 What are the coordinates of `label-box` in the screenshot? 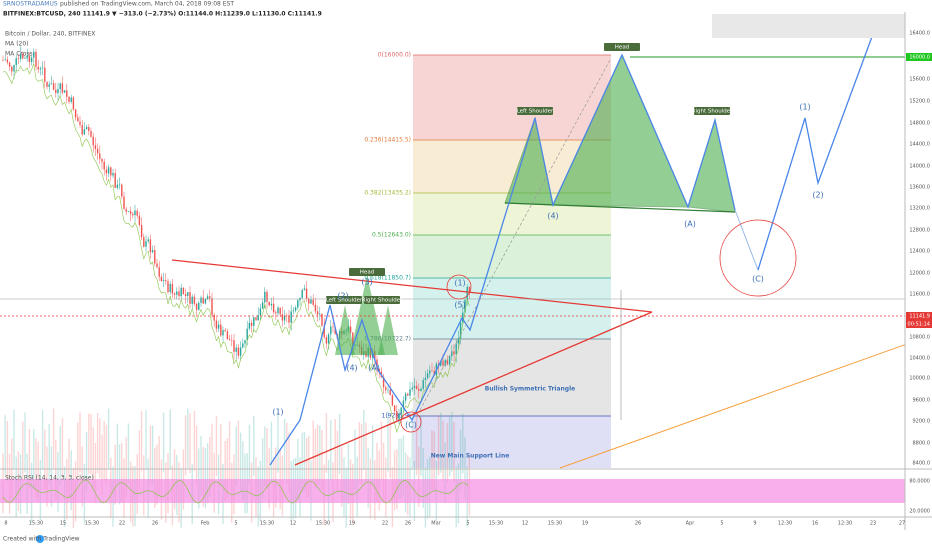 It's located at (344, 300).